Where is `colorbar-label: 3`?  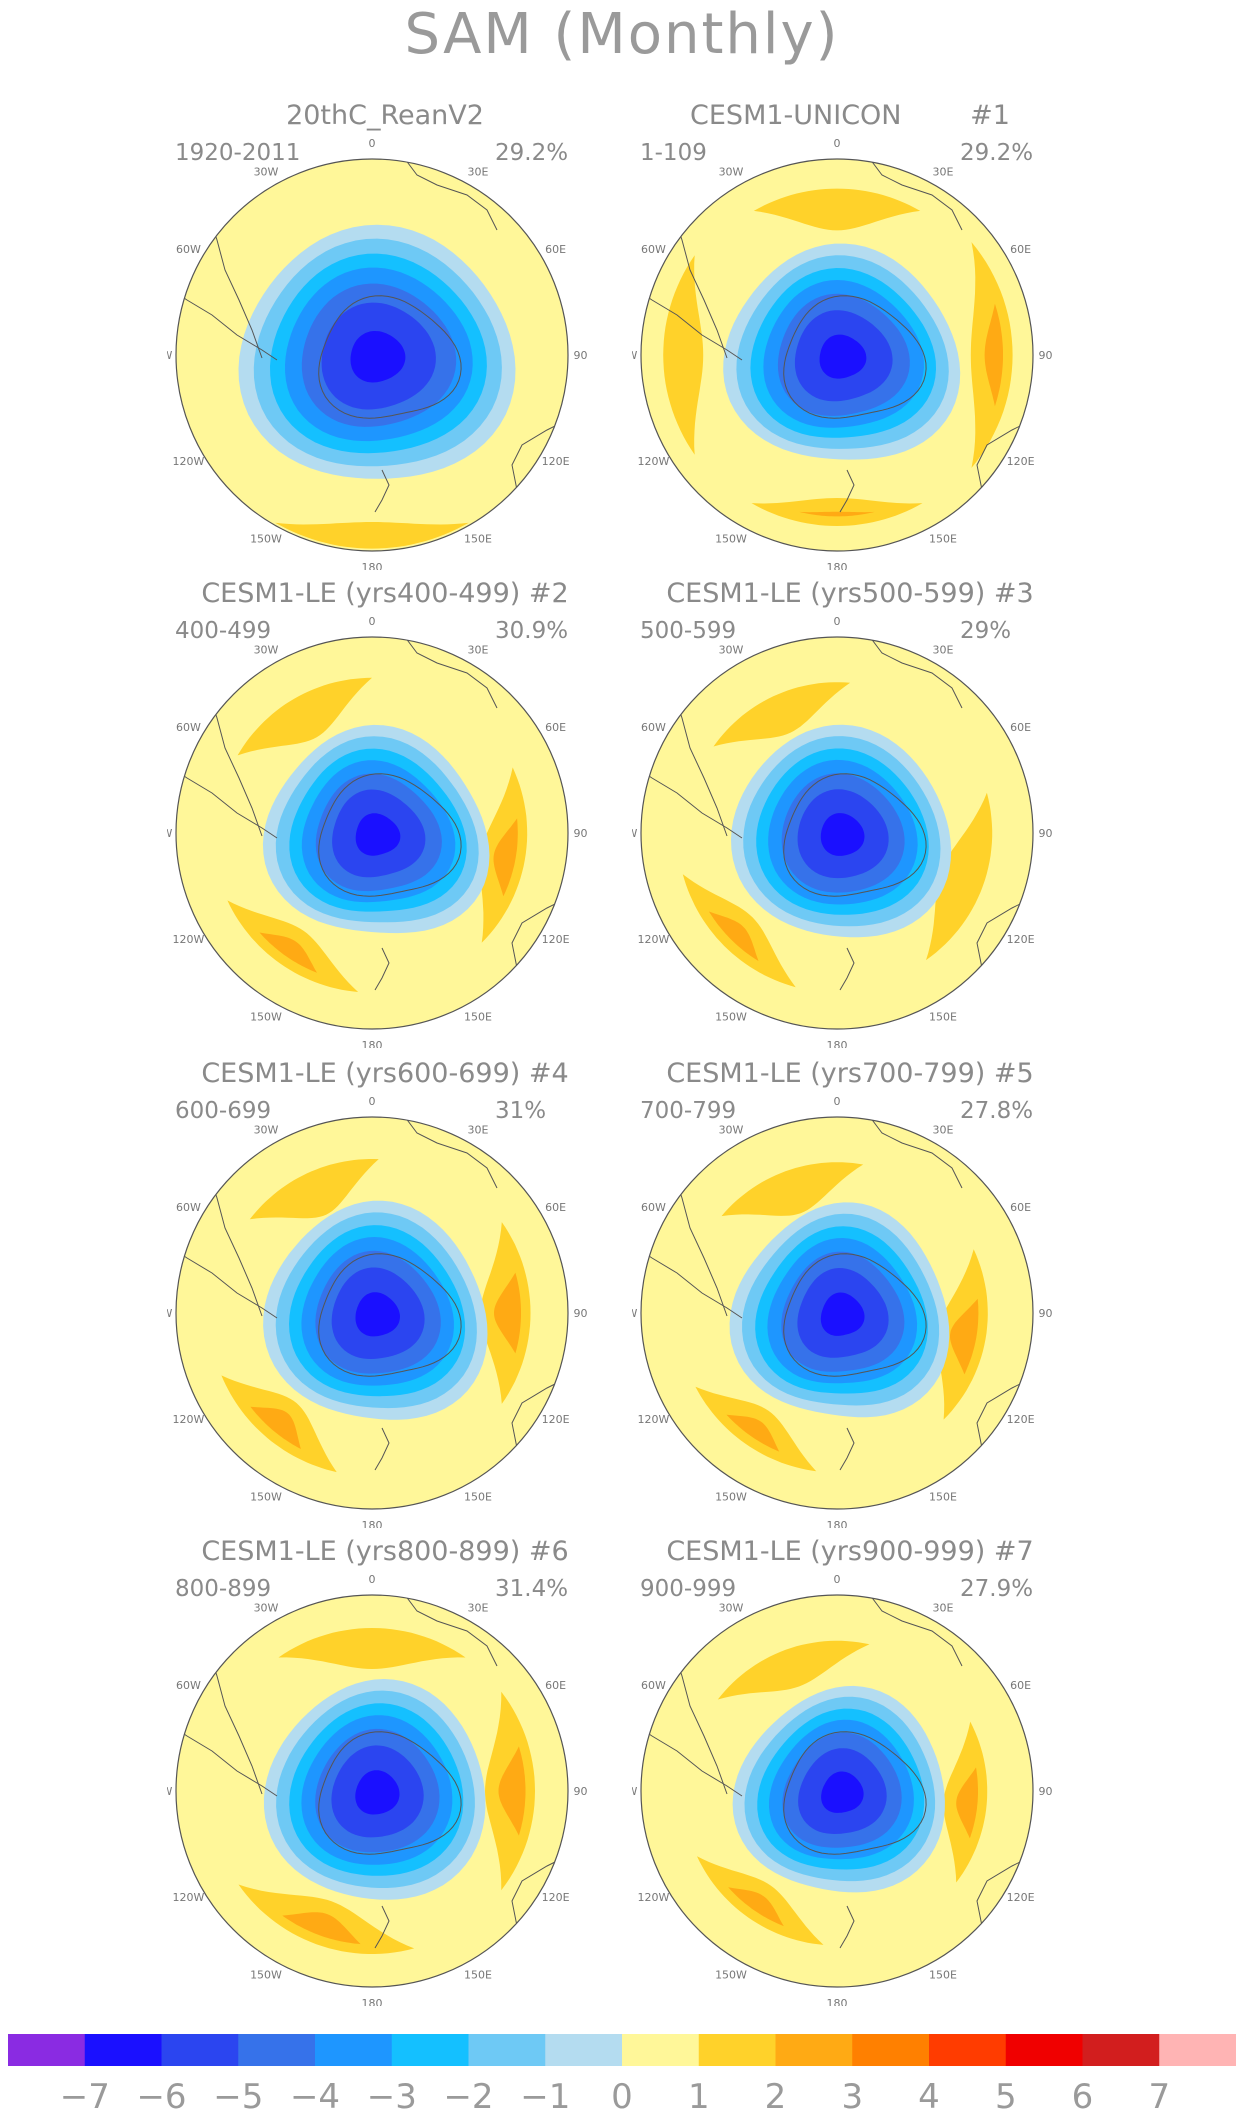 colorbar-label: 3 is located at coordinates (852, 2095).